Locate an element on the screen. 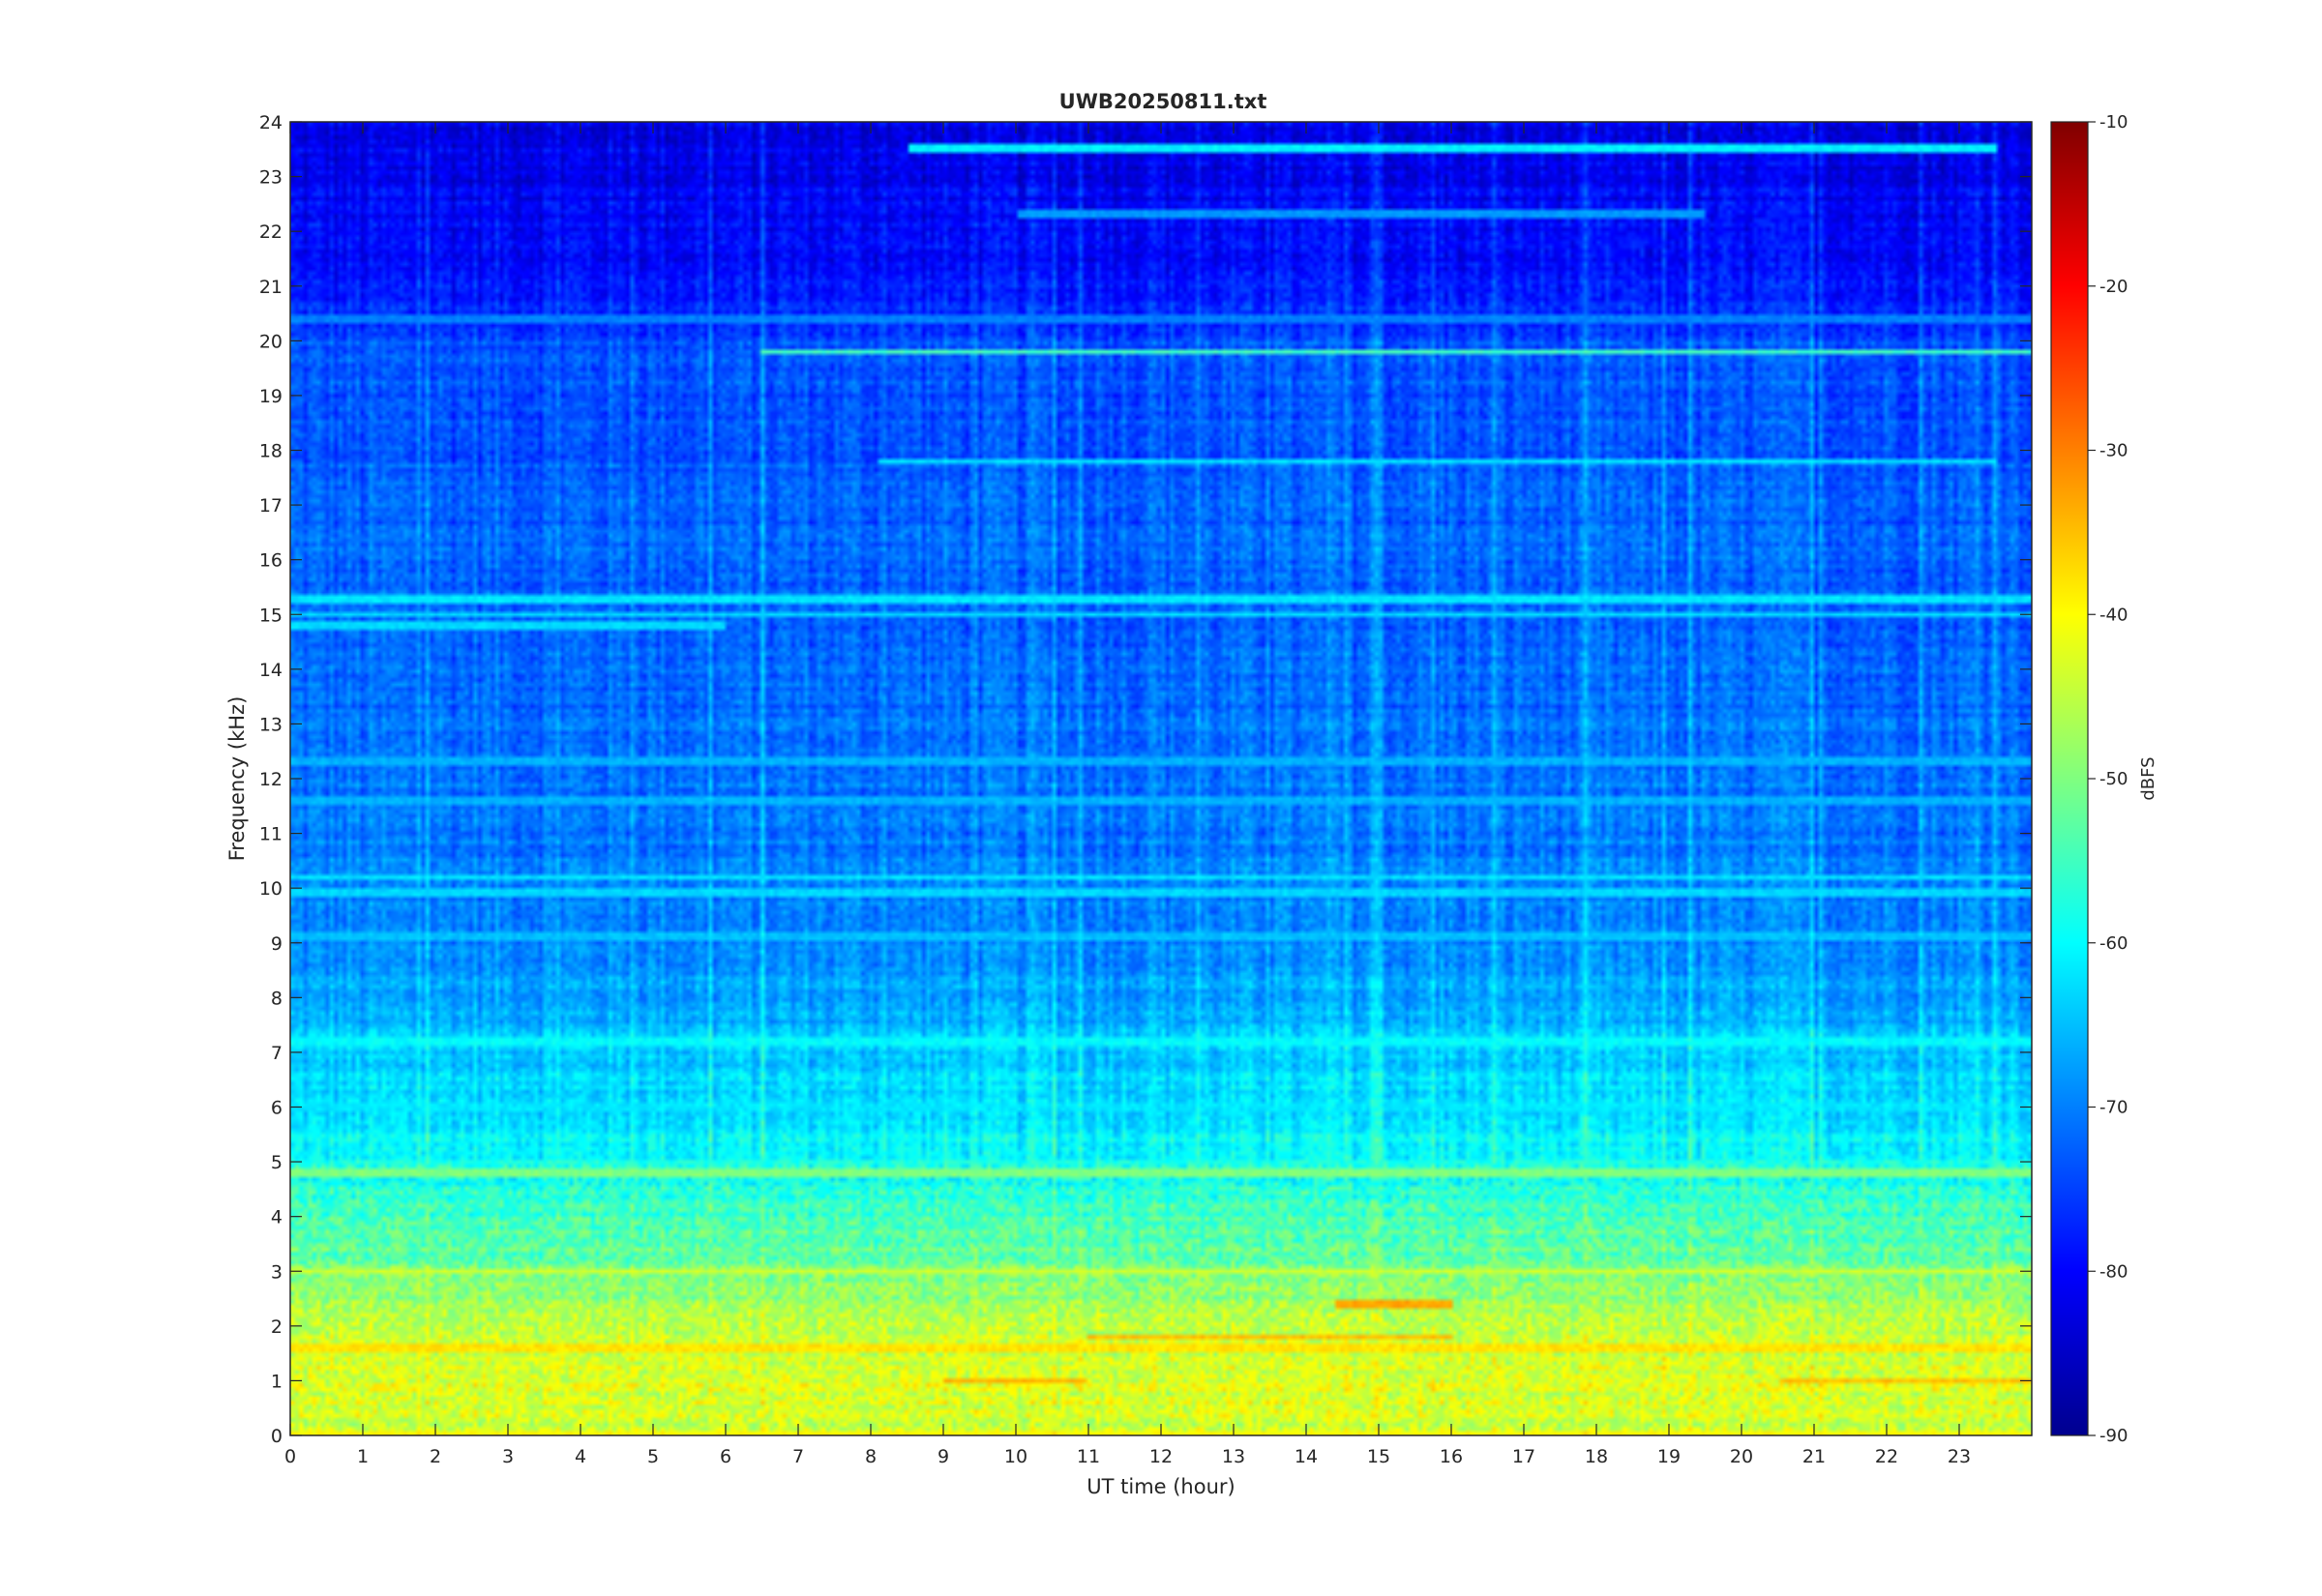  y-tick-label: 0 is located at coordinates (277, 1436).